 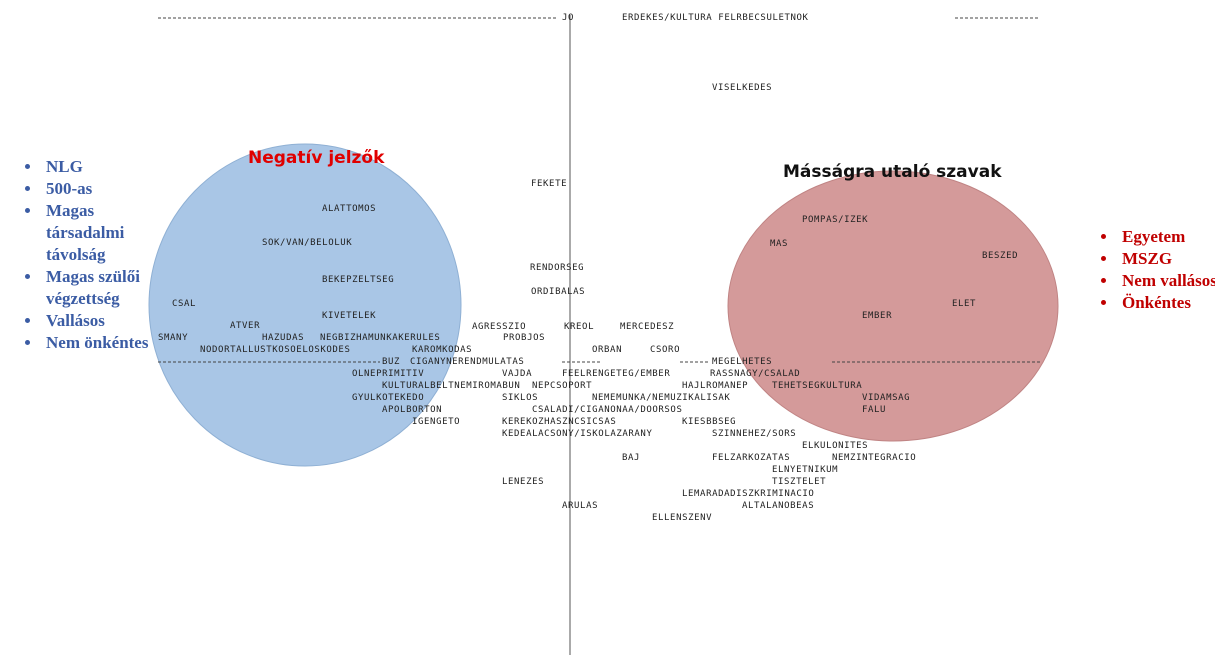 I want to click on word: SOK/VAN/BELOLUK, so click(x=307, y=243).